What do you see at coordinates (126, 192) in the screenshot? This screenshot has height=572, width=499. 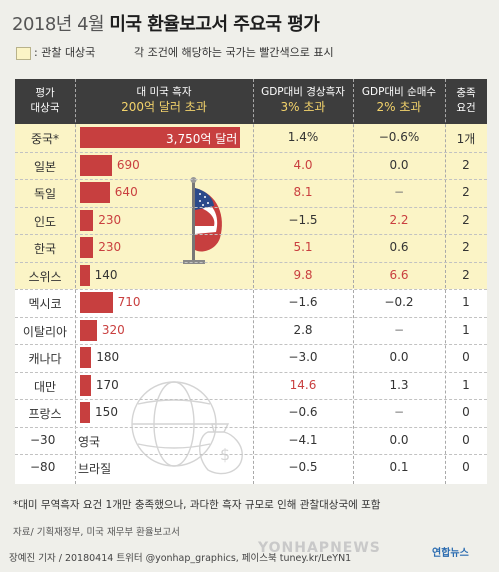 I see `surplus-value: 640` at bounding box center [126, 192].